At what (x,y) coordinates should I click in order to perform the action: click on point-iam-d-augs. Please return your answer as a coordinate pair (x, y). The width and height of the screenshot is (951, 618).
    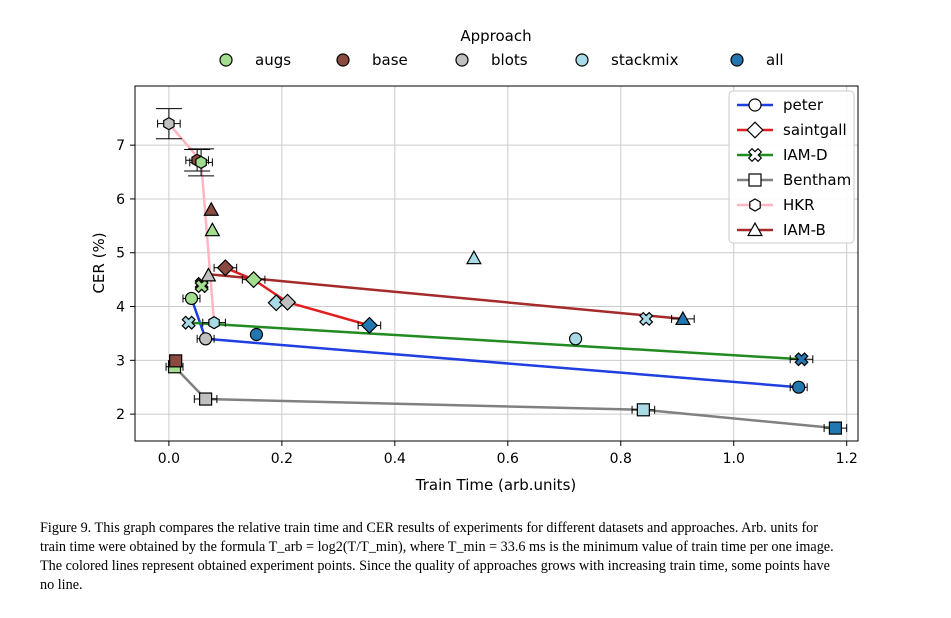
    Looking at the image, I should click on (201, 286).